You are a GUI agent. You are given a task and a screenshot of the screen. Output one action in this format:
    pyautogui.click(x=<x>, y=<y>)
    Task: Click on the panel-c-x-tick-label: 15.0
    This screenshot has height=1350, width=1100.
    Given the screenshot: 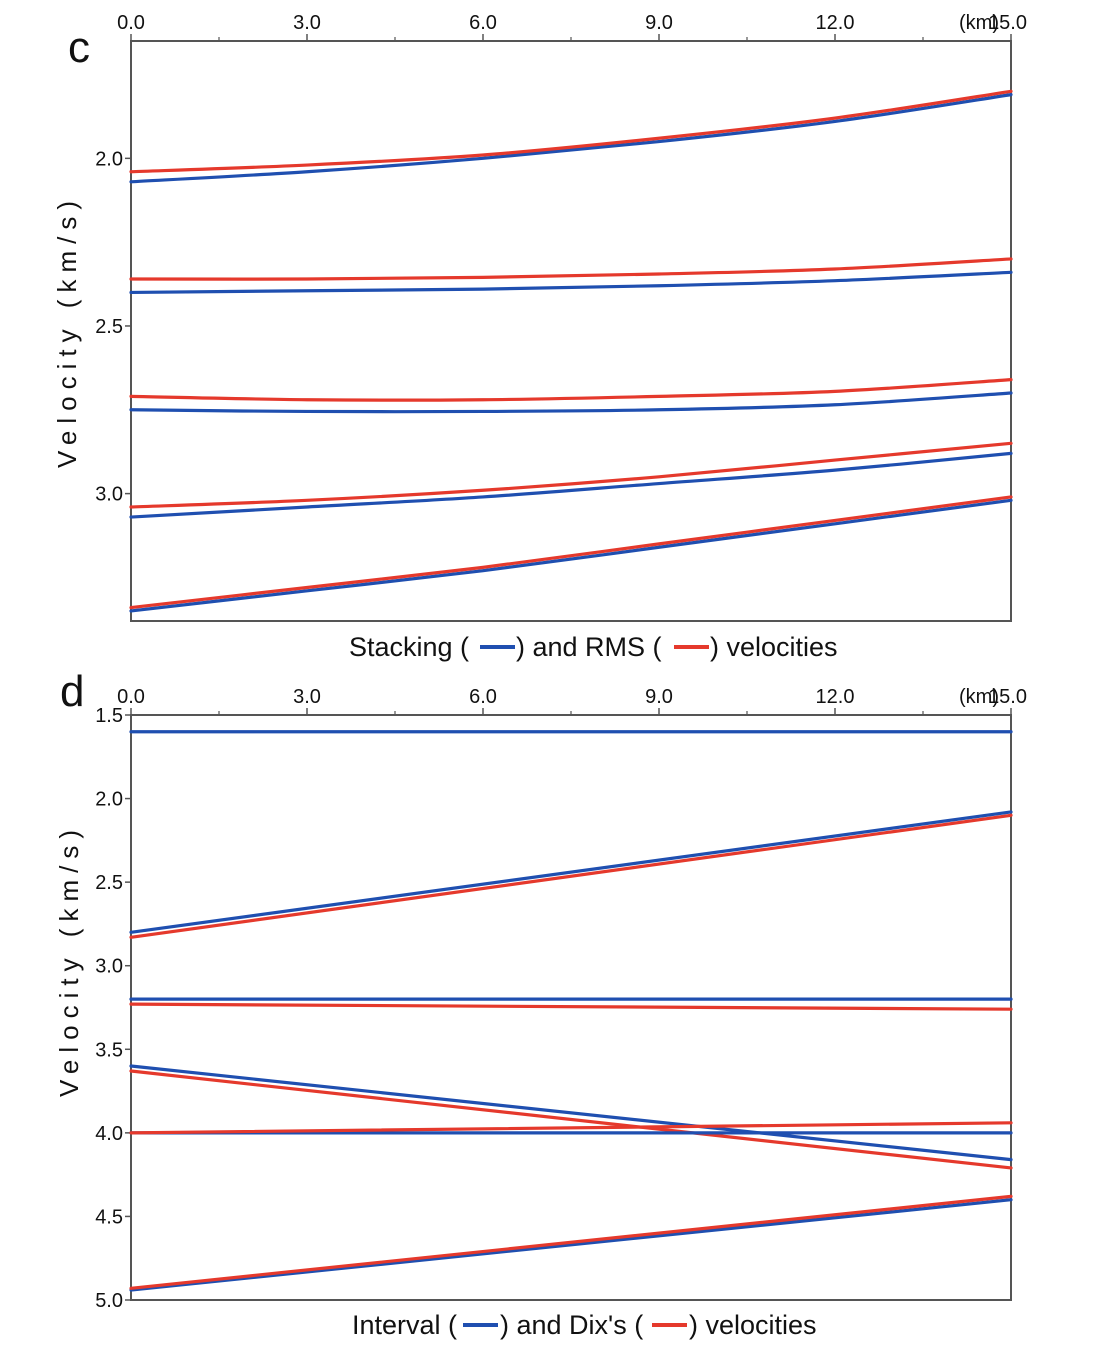 What is the action you would take?
    pyautogui.click(x=1007, y=23)
    